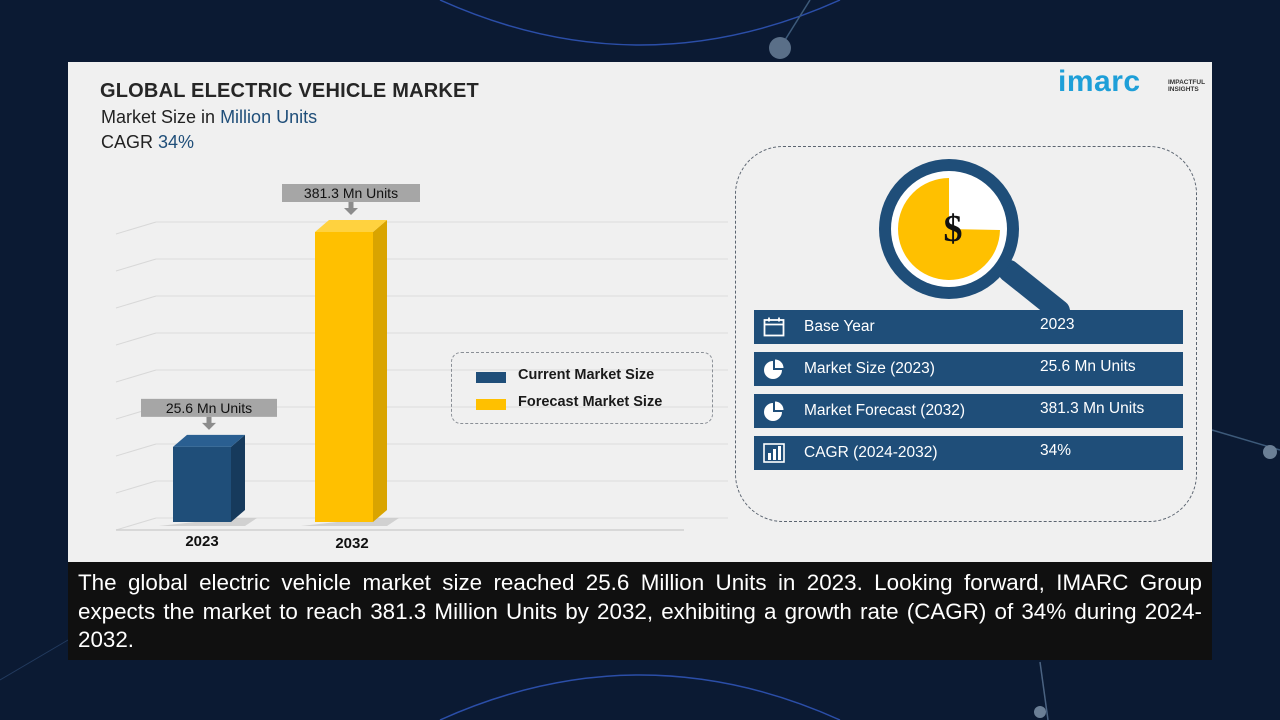  I want to click on market-size-prefix: Market Size in, so click(158, 117).